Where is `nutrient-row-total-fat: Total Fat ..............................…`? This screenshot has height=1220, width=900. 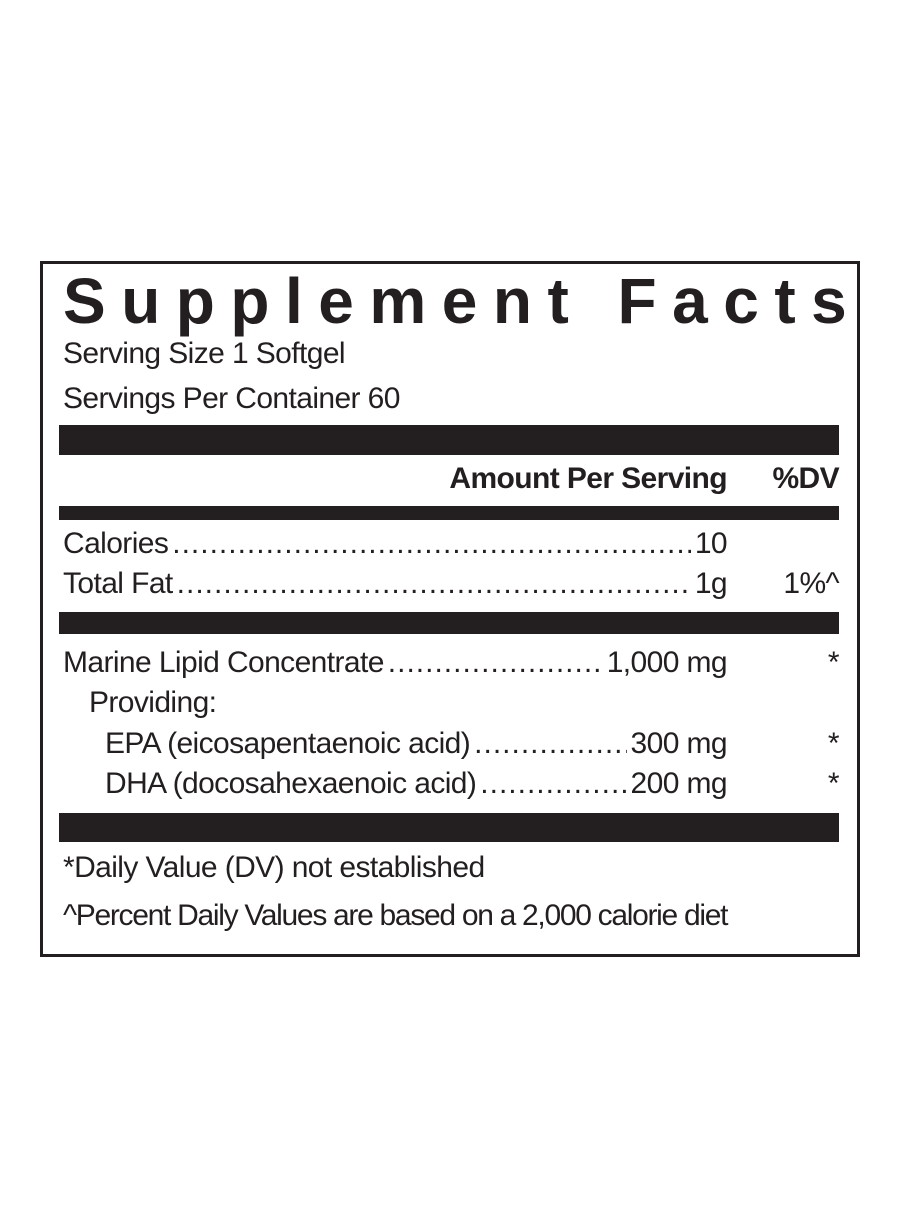 nutrient-row-total-fat: Total Fat ..............................… is located at coordinates (451, 584).